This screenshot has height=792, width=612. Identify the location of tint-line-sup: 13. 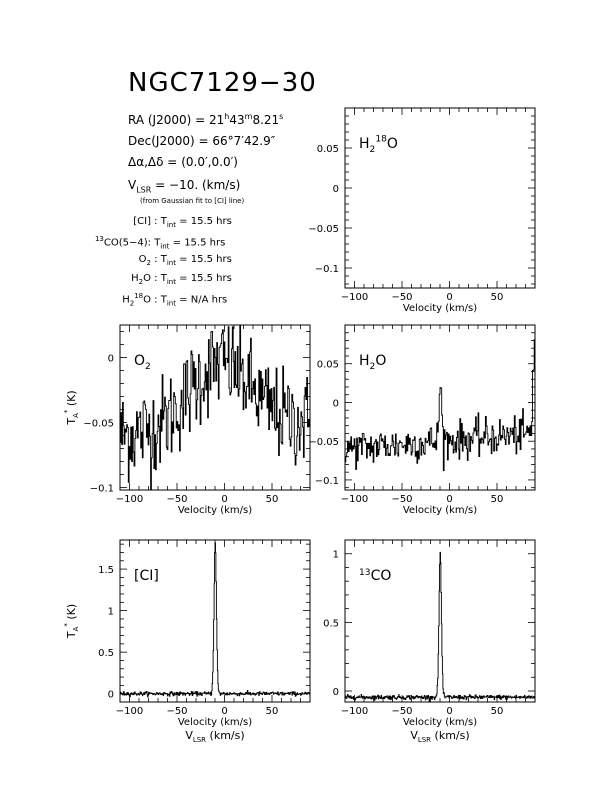
(99, 239).